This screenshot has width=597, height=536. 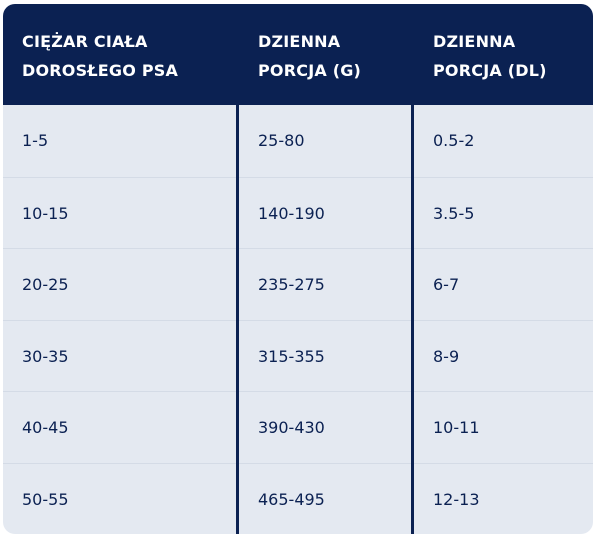 What do you see at coordinates (454, 140) in the screenshot?
I see `portion-dl-cell: 0.5-2` at bounding box center [454, 140].